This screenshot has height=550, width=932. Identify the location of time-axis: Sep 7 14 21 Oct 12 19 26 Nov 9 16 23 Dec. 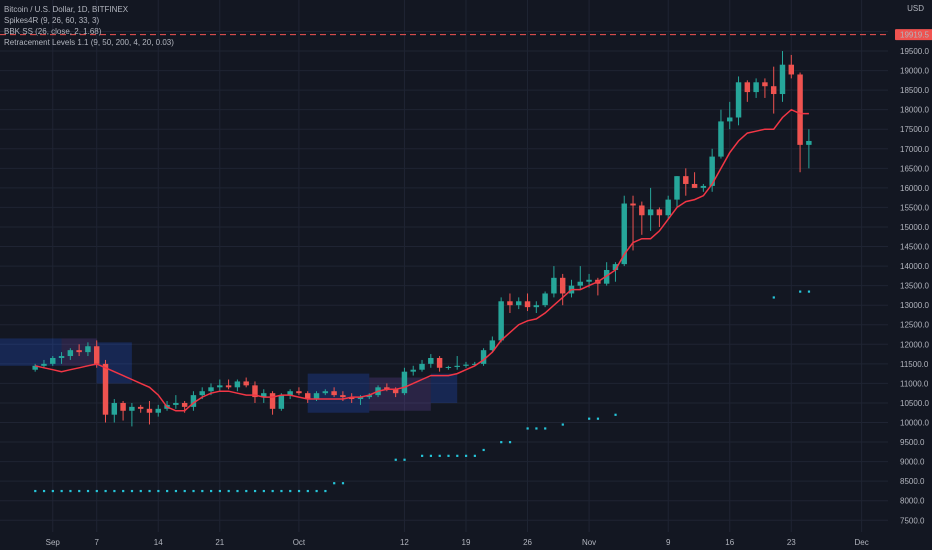
(457, 542).